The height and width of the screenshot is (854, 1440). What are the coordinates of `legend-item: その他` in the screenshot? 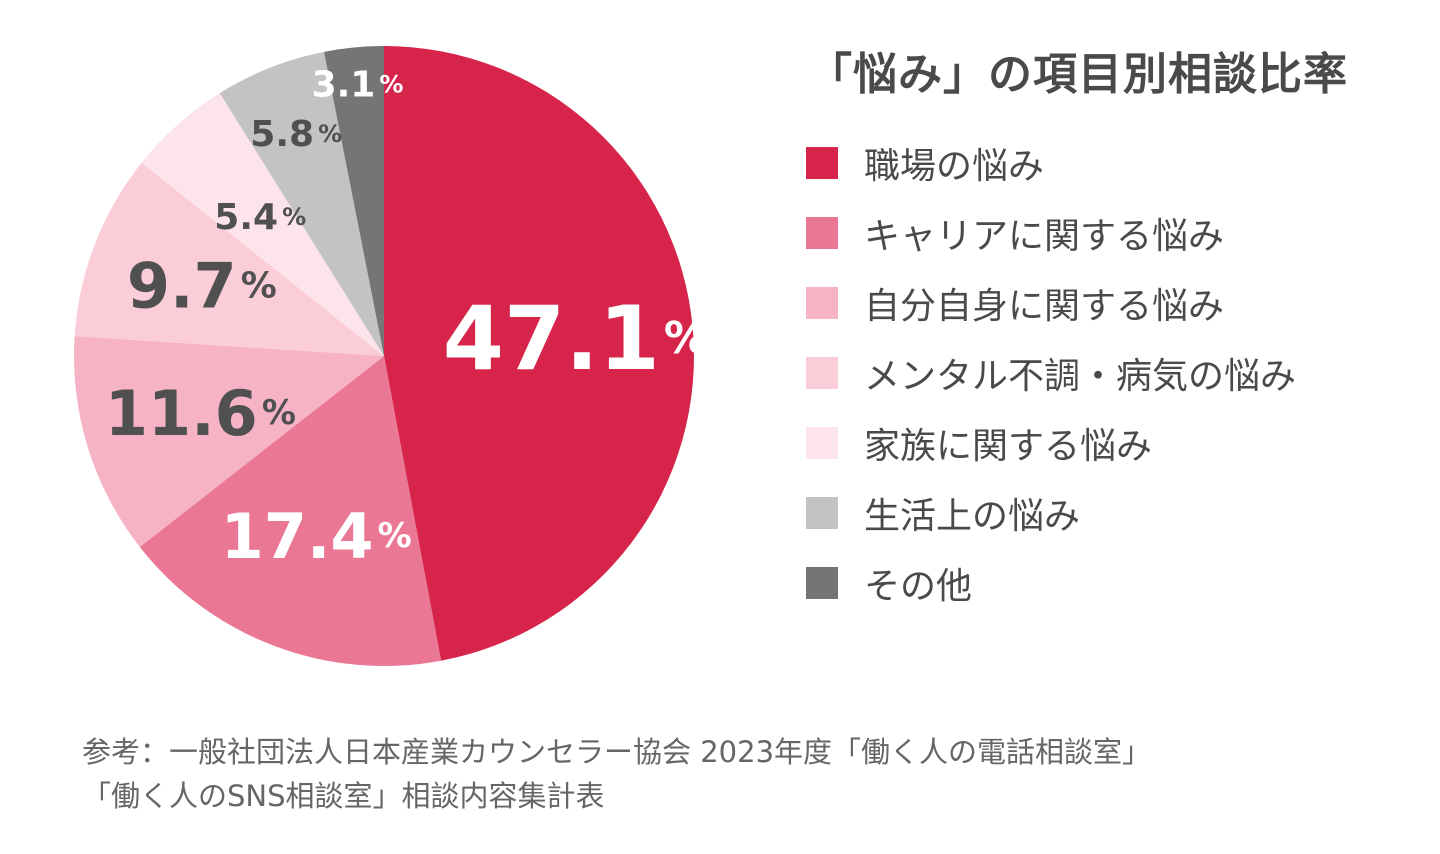 It's located at (1051, 583).